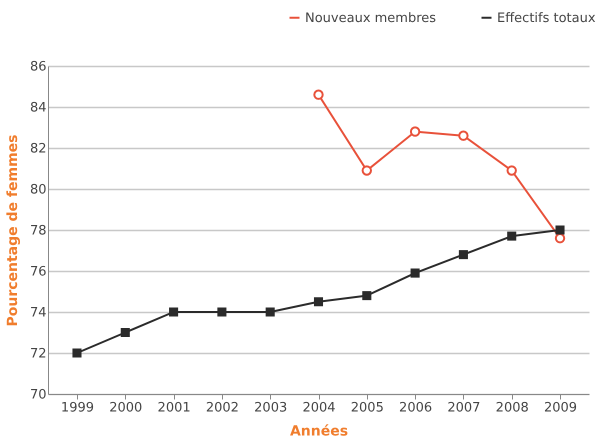  Describe the element at coordinates (174, 408) in the screenshot. I see `x-tick-label: 2001` at that location.